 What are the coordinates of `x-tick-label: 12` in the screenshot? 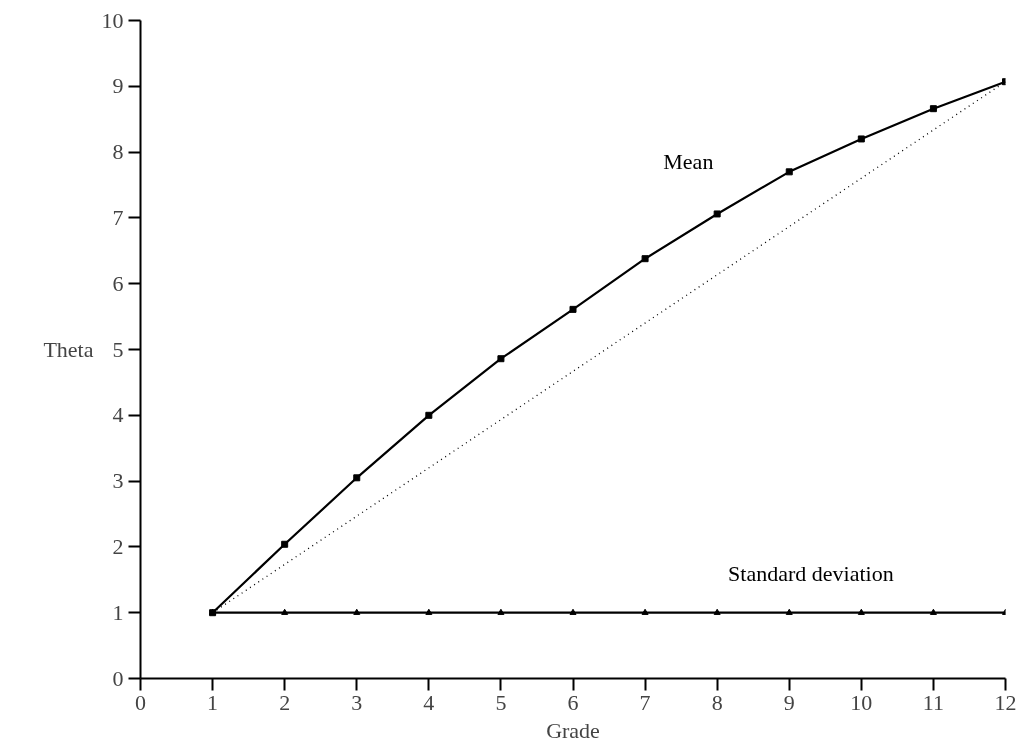 It's located at (1005, 702).